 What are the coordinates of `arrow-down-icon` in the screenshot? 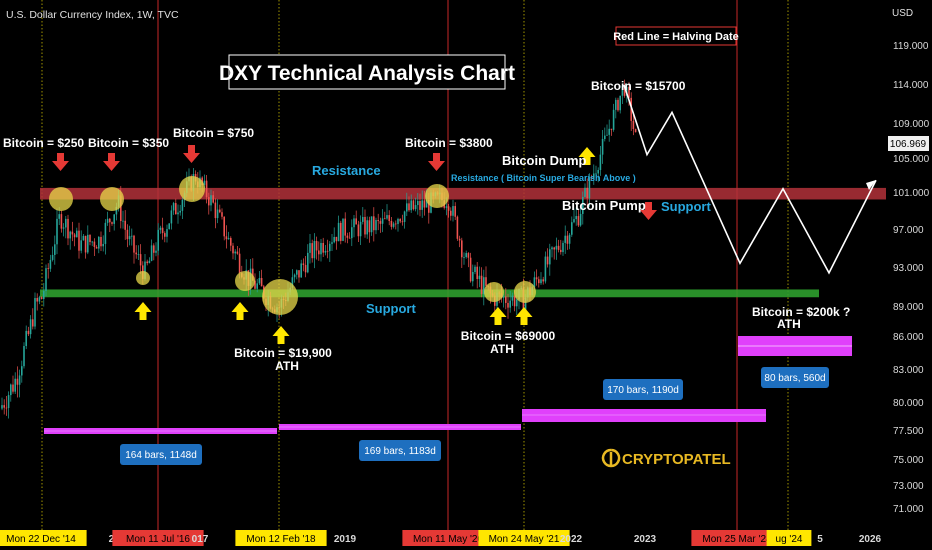 It's located at (60, 162).